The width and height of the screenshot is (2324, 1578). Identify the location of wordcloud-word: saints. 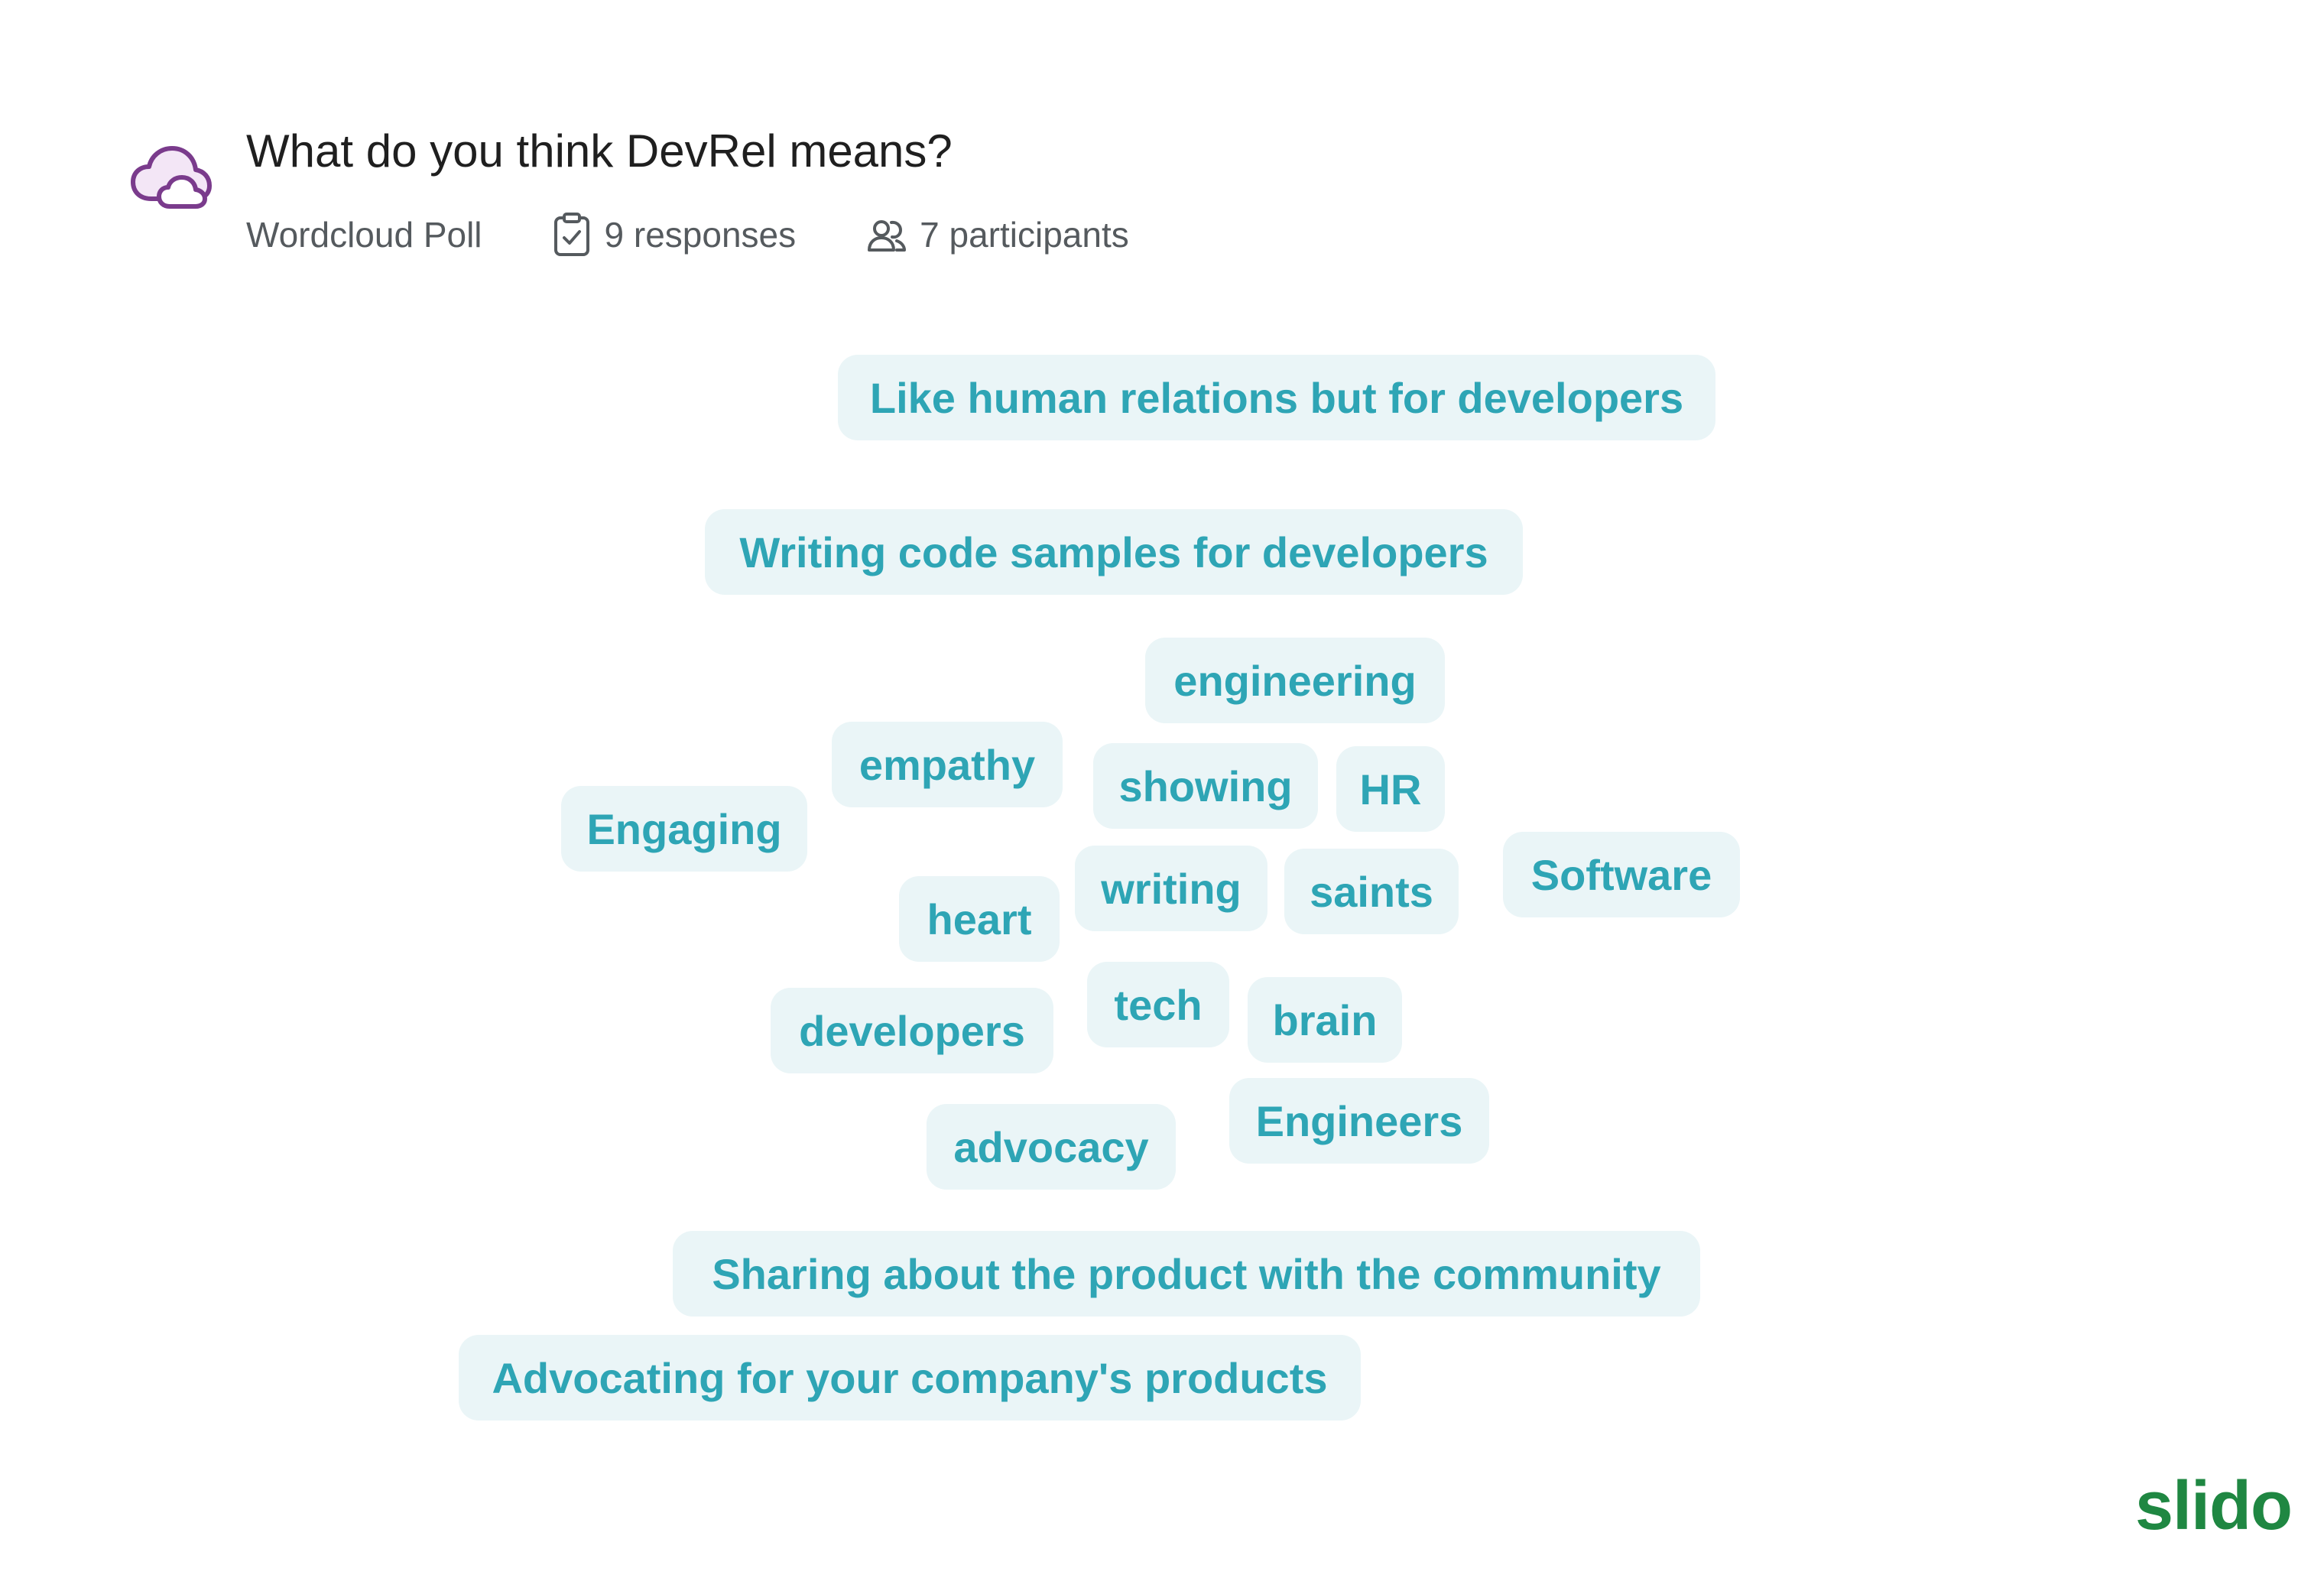
(1371, 892).